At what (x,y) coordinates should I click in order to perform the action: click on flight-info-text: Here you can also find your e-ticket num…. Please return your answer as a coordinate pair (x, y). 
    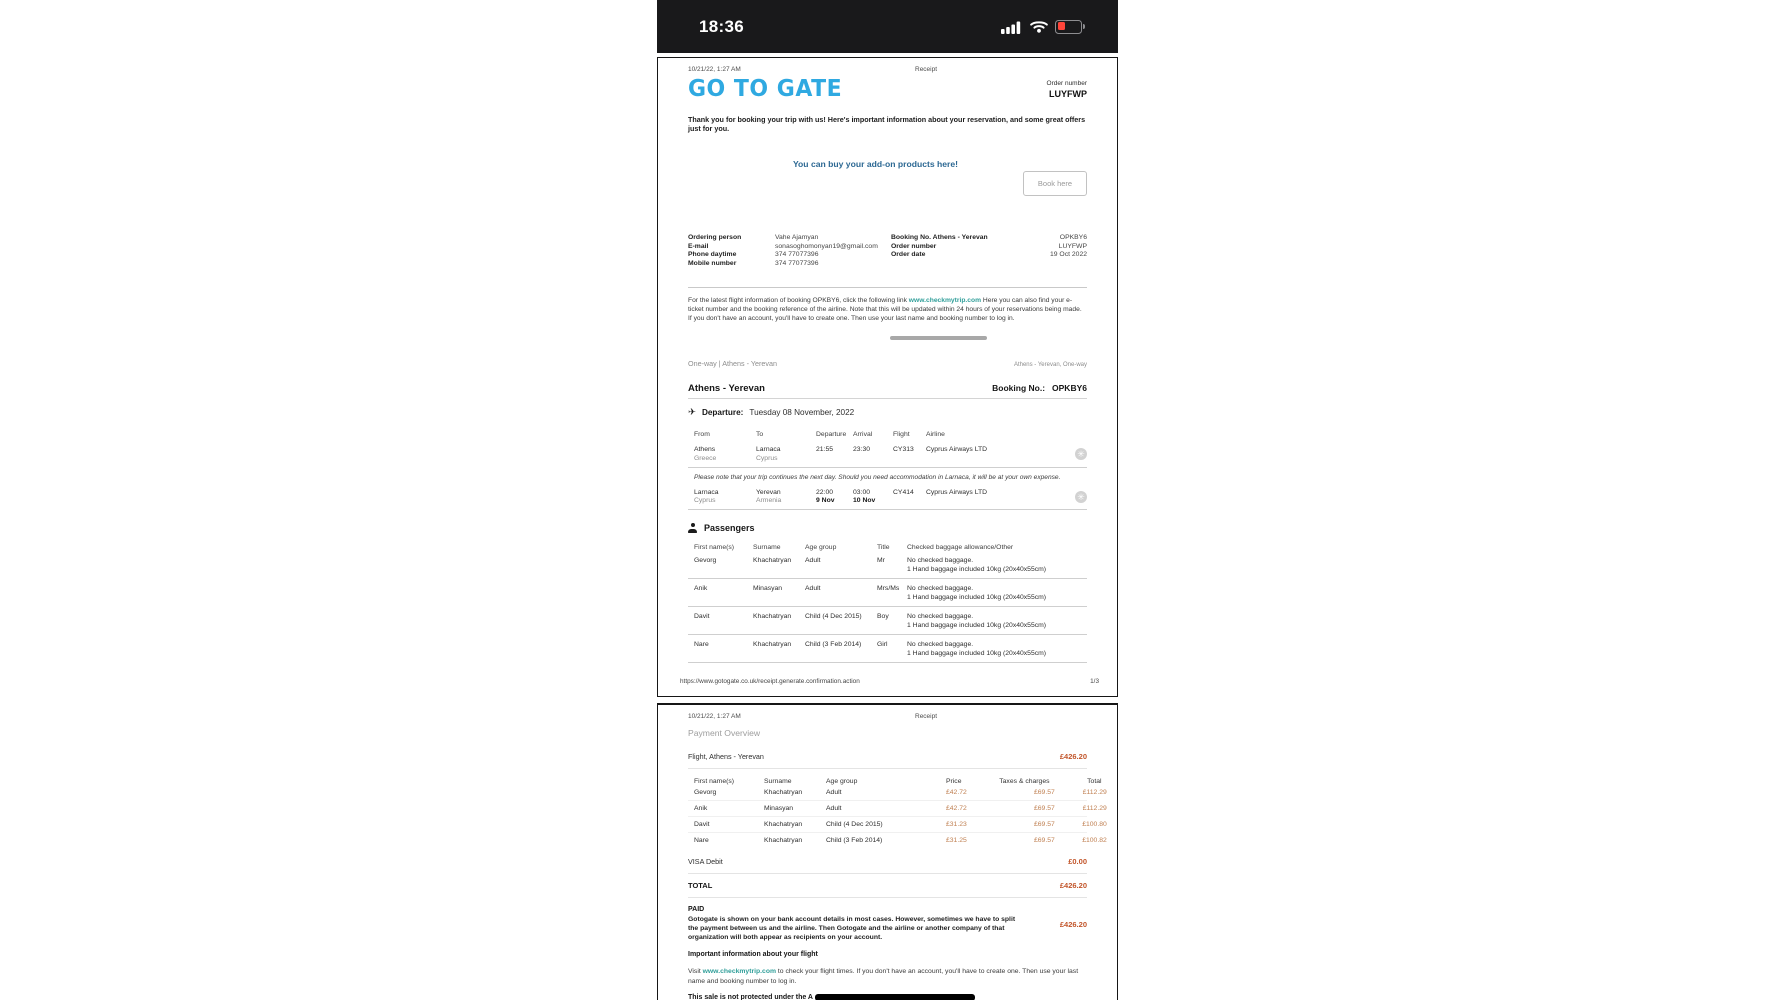
    Looking at the image, I should click on (885, 305).